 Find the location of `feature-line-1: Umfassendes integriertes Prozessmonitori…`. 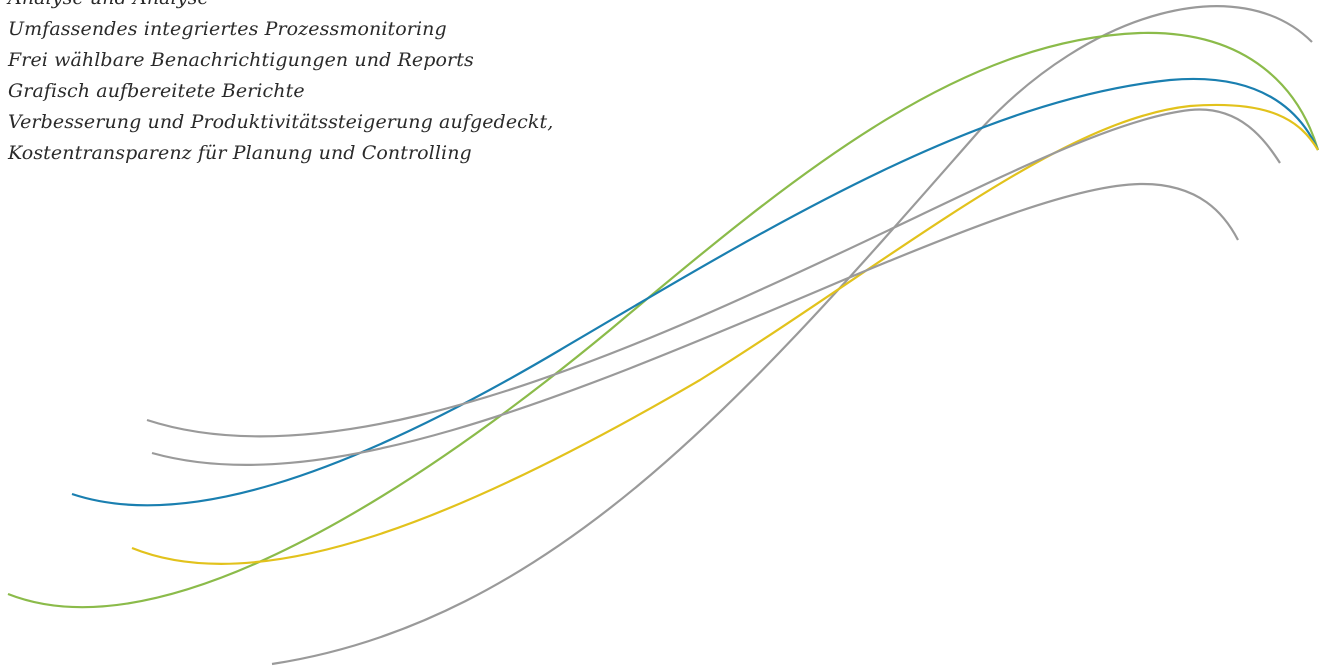

feature-line-1: Umfassendes integriertes Prozessmonitori… is located at coordinates (227, 29).